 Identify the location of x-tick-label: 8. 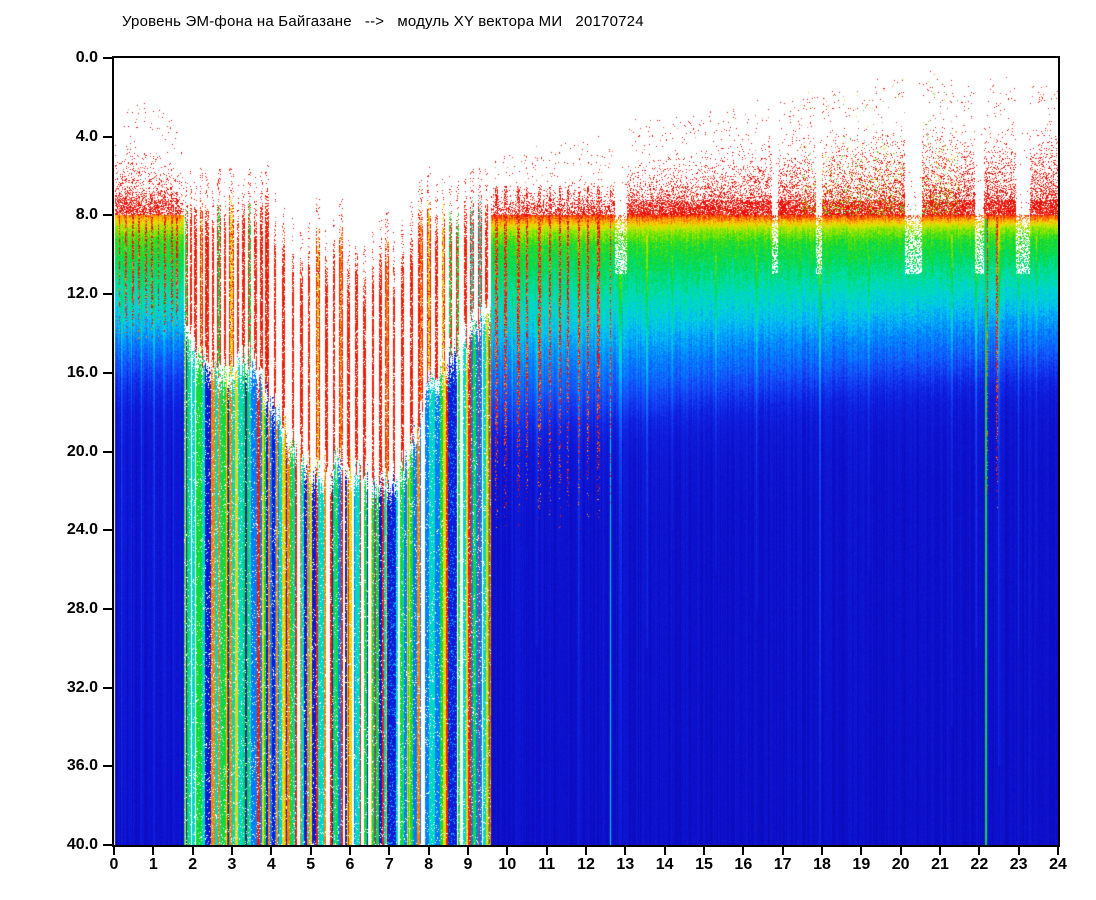
(429, 864).